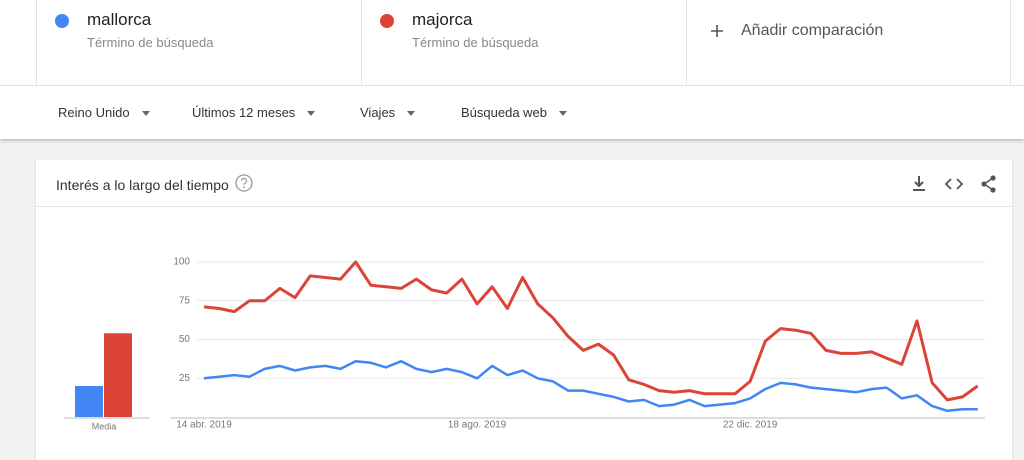 The height and width of the screenshot is (460, 1024). I want to click on line-series, so click(590, 386).